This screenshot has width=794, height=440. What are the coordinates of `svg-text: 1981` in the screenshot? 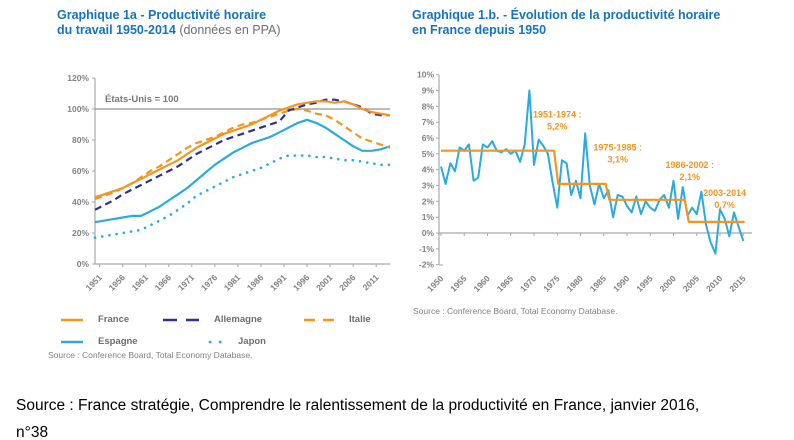 It's located at (232, 282).